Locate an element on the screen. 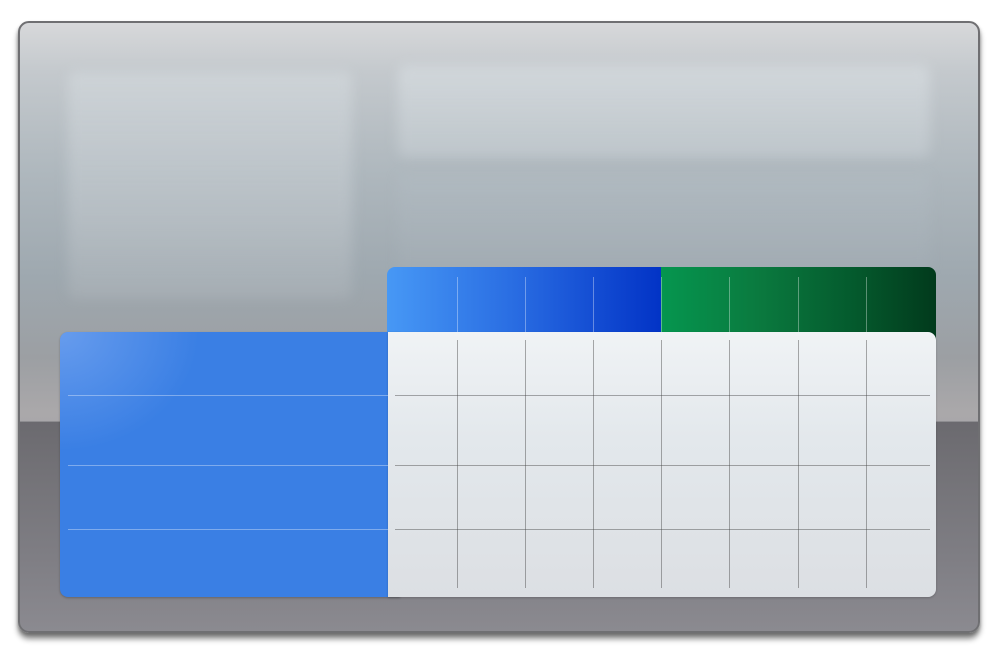 The width and height of the screenshot is (1000, 664). blurred-sidebar-panel is located at coordinates (210, 185).